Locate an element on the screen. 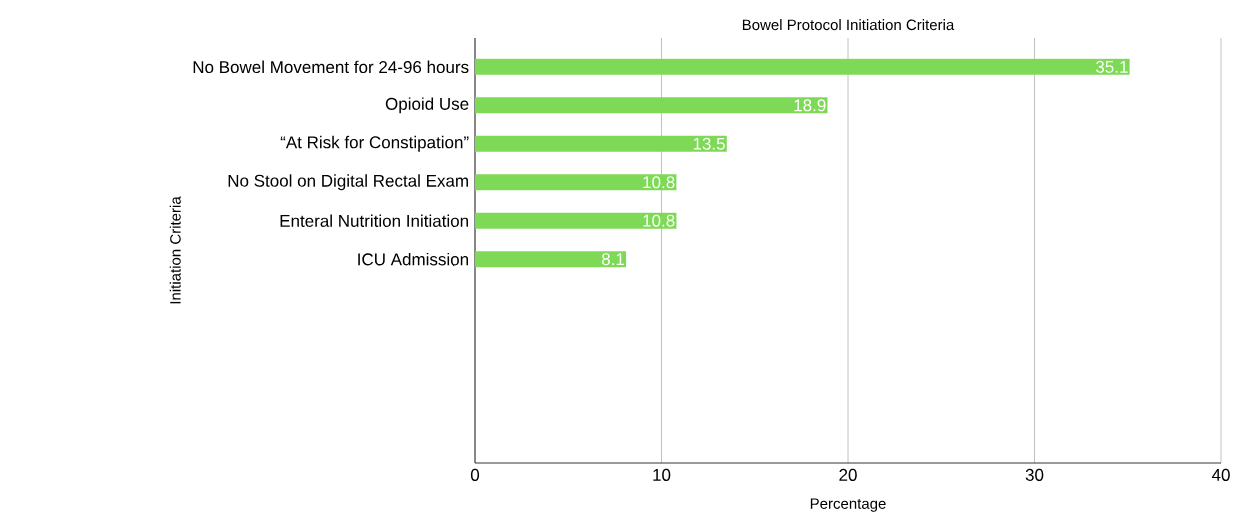  x-axis-title: Percentage is located at coordinates (848, 505).